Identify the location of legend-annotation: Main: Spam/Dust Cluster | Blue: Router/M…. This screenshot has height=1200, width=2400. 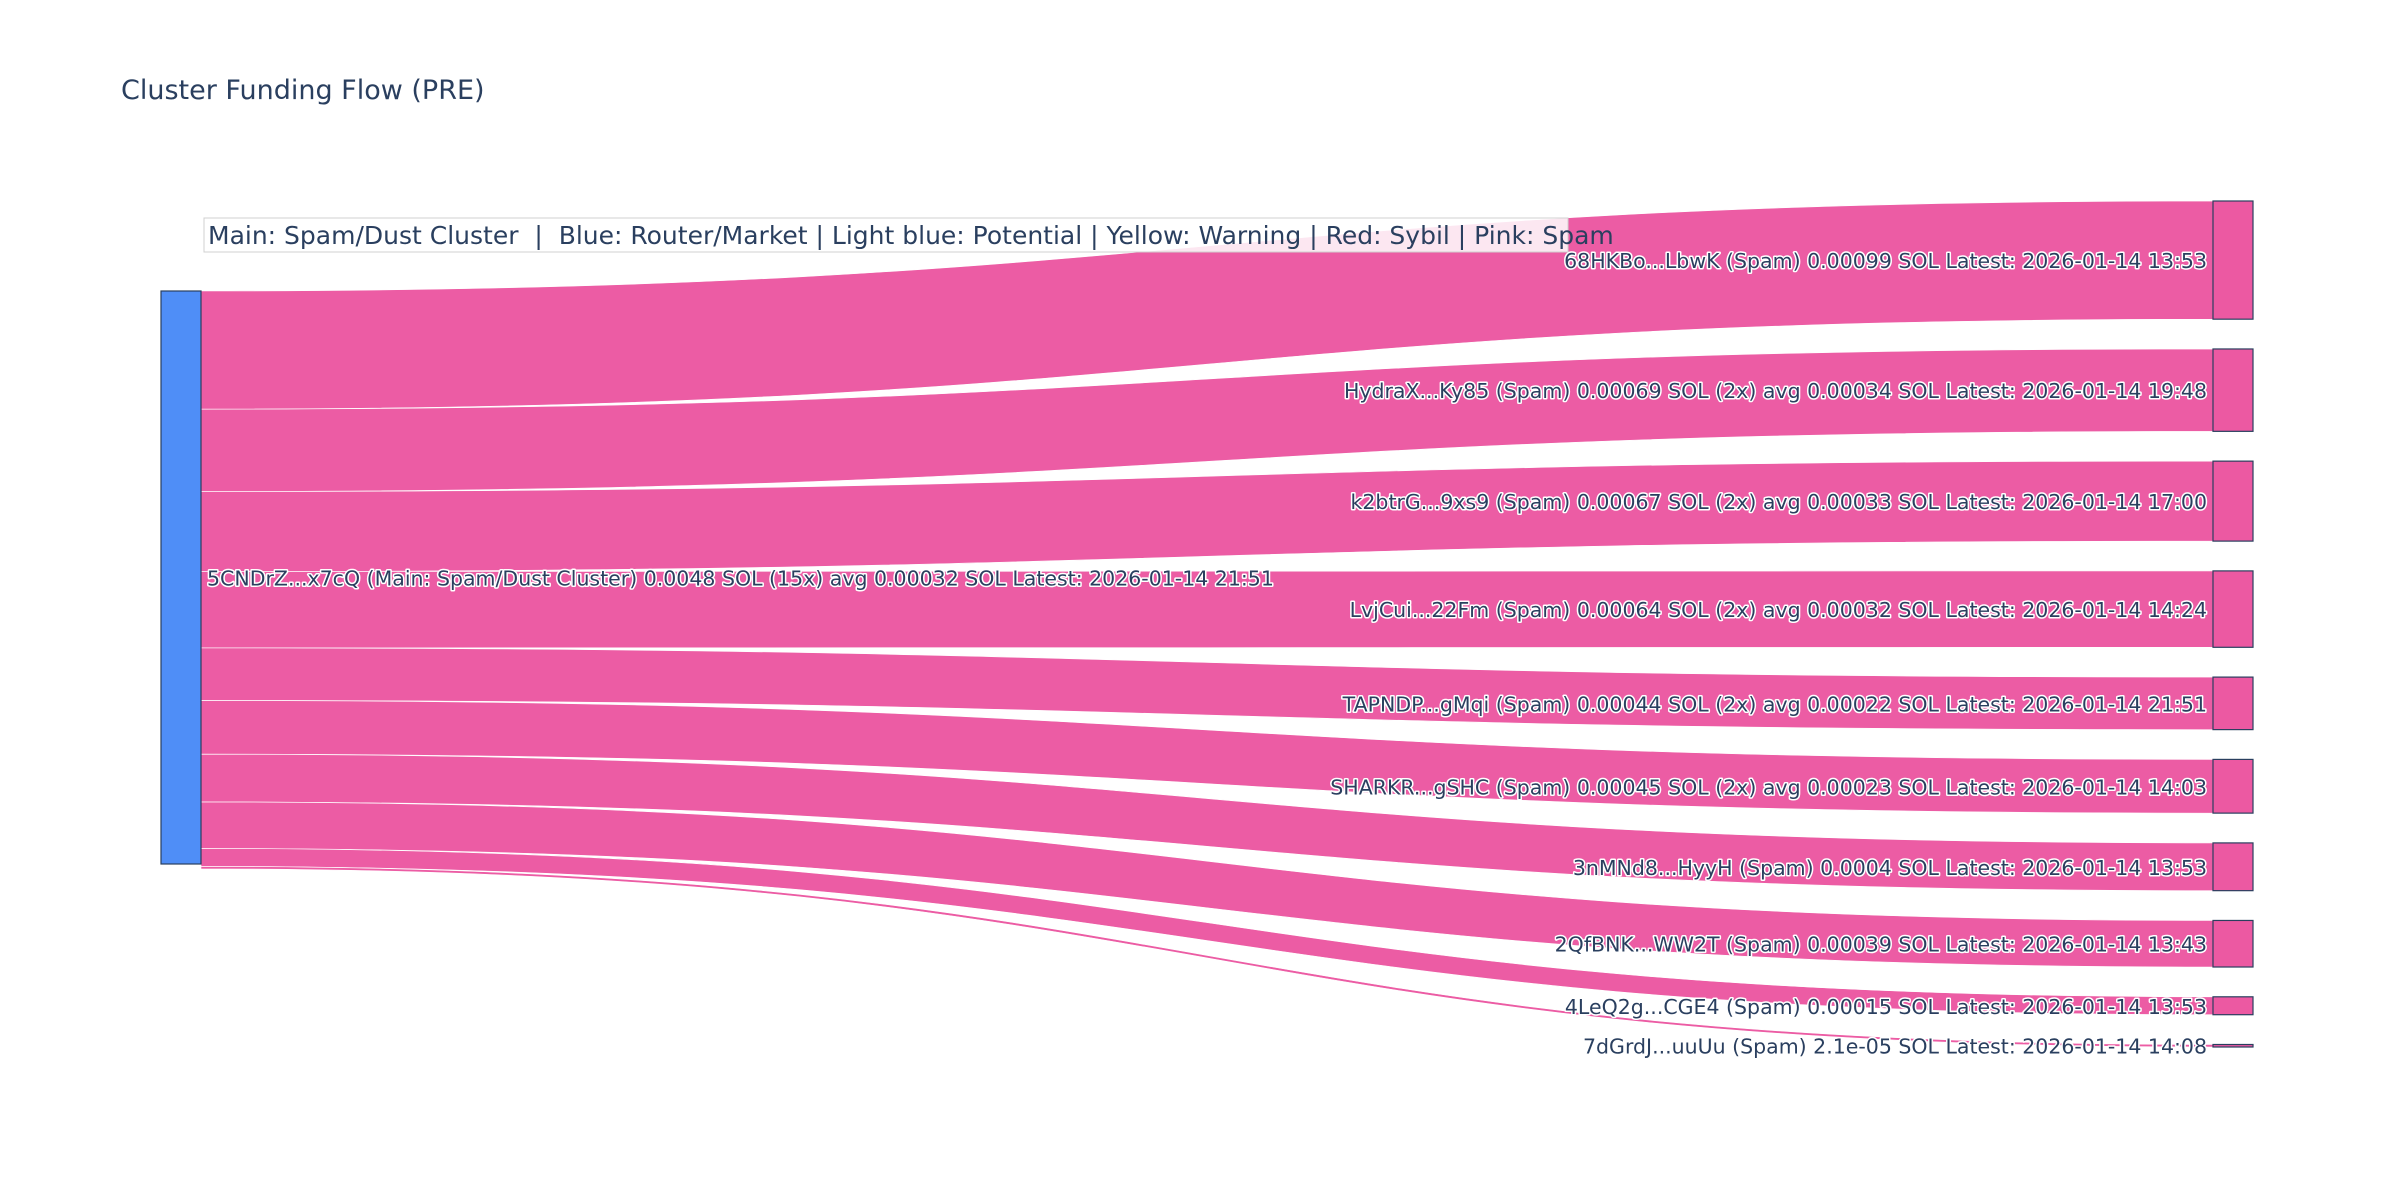
(908, 235).